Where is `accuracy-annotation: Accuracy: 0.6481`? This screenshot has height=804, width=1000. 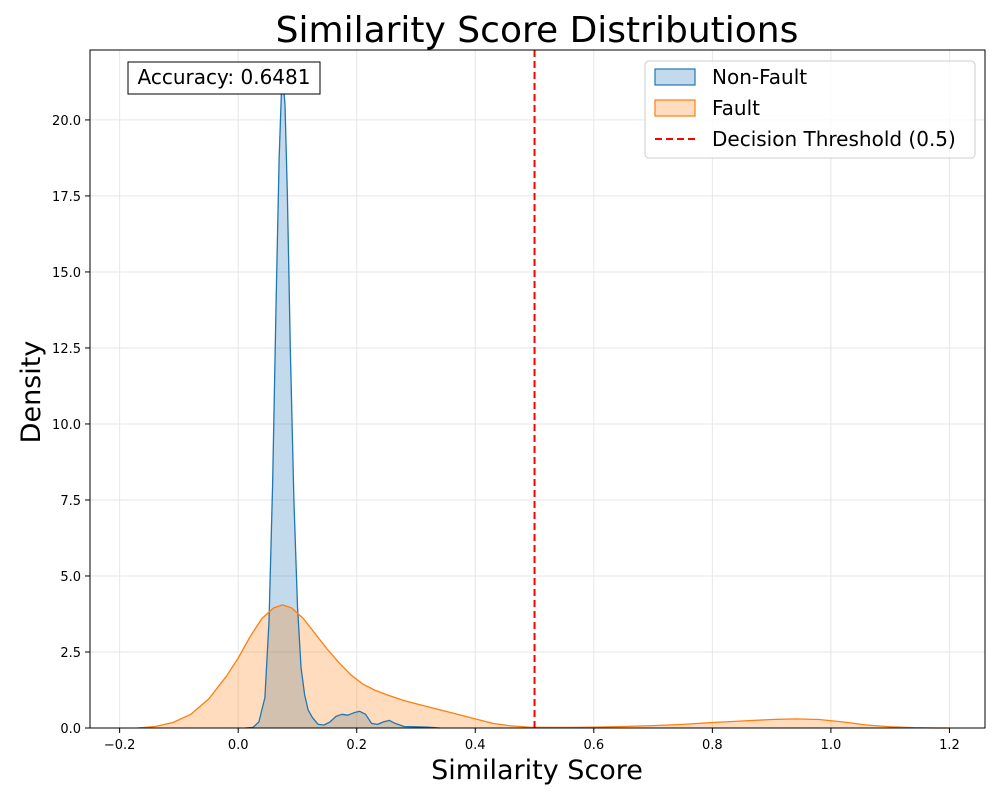 accuracy-annotation: Accuracy: 0.6481 is located at coordinates (224, 78).